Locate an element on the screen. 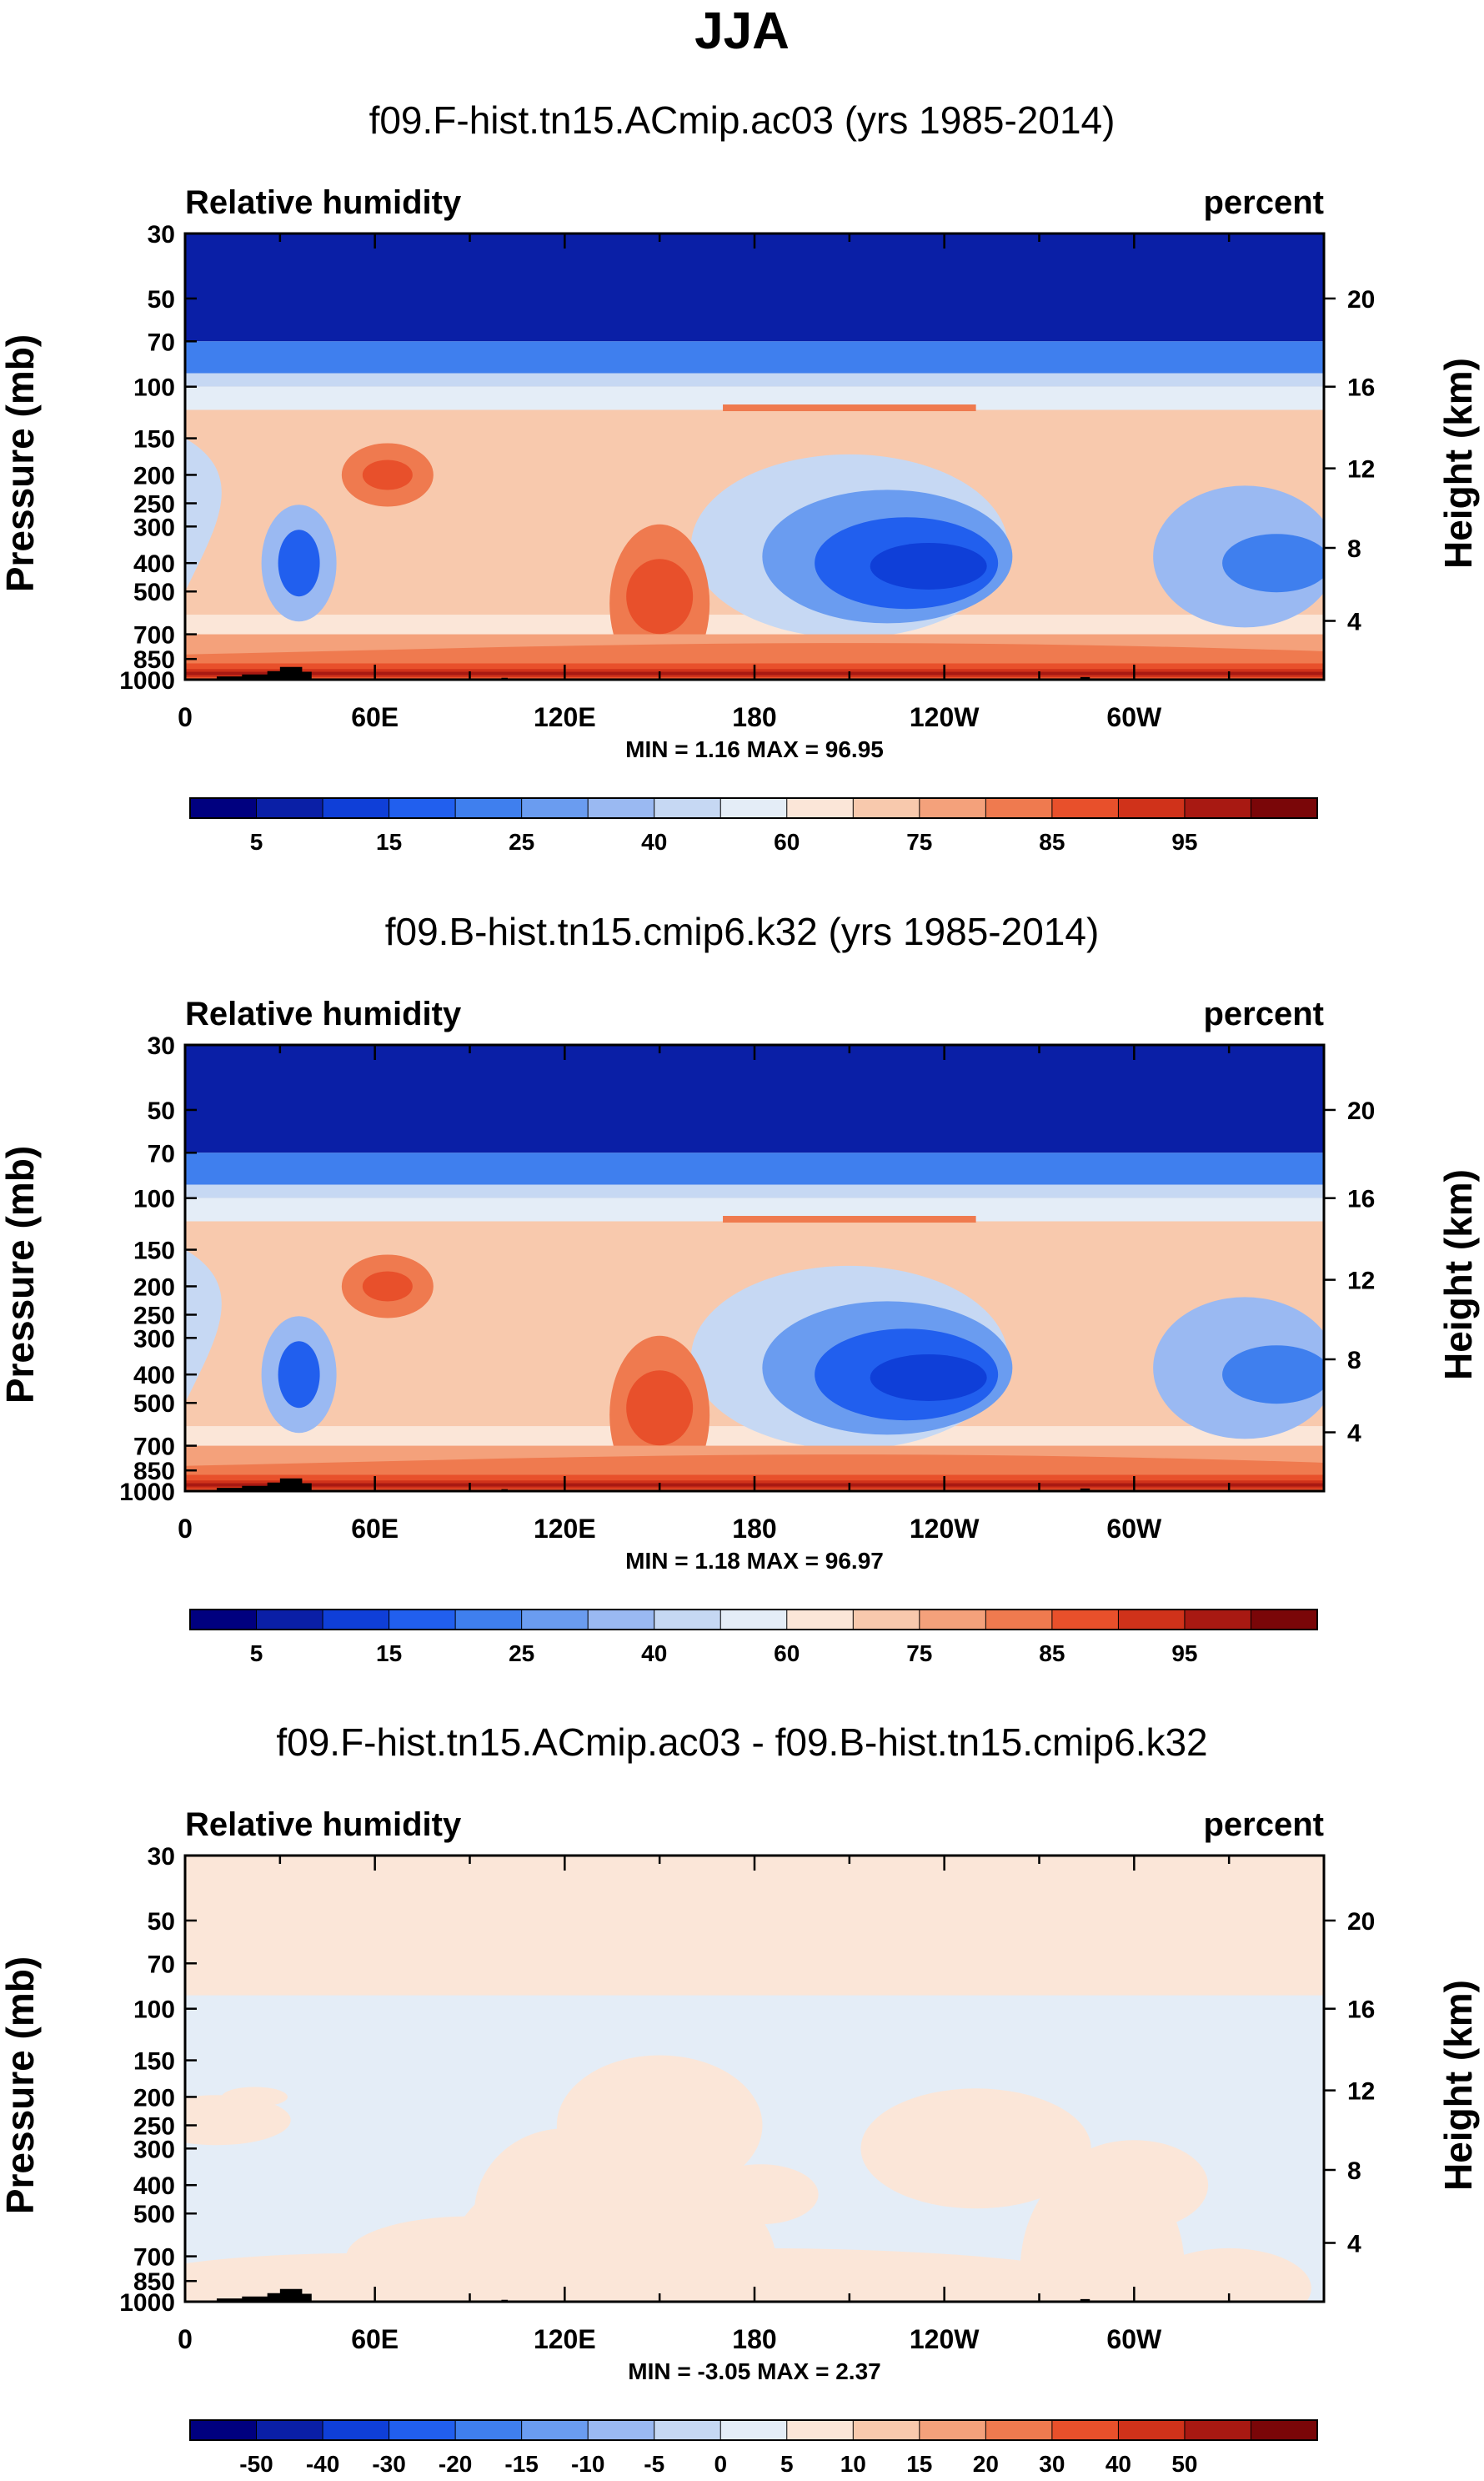 This screenshot has height=2481, width=1484. colorbar-label: 0 is located at coordinates (720, 2464).